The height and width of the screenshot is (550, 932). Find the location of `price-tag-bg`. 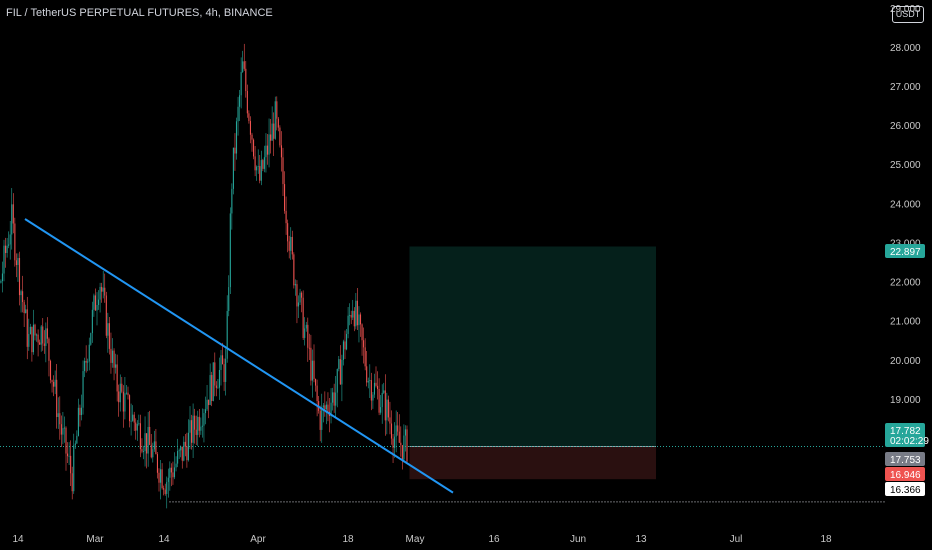

price-tag-bg is located at coordinates (905, 435).